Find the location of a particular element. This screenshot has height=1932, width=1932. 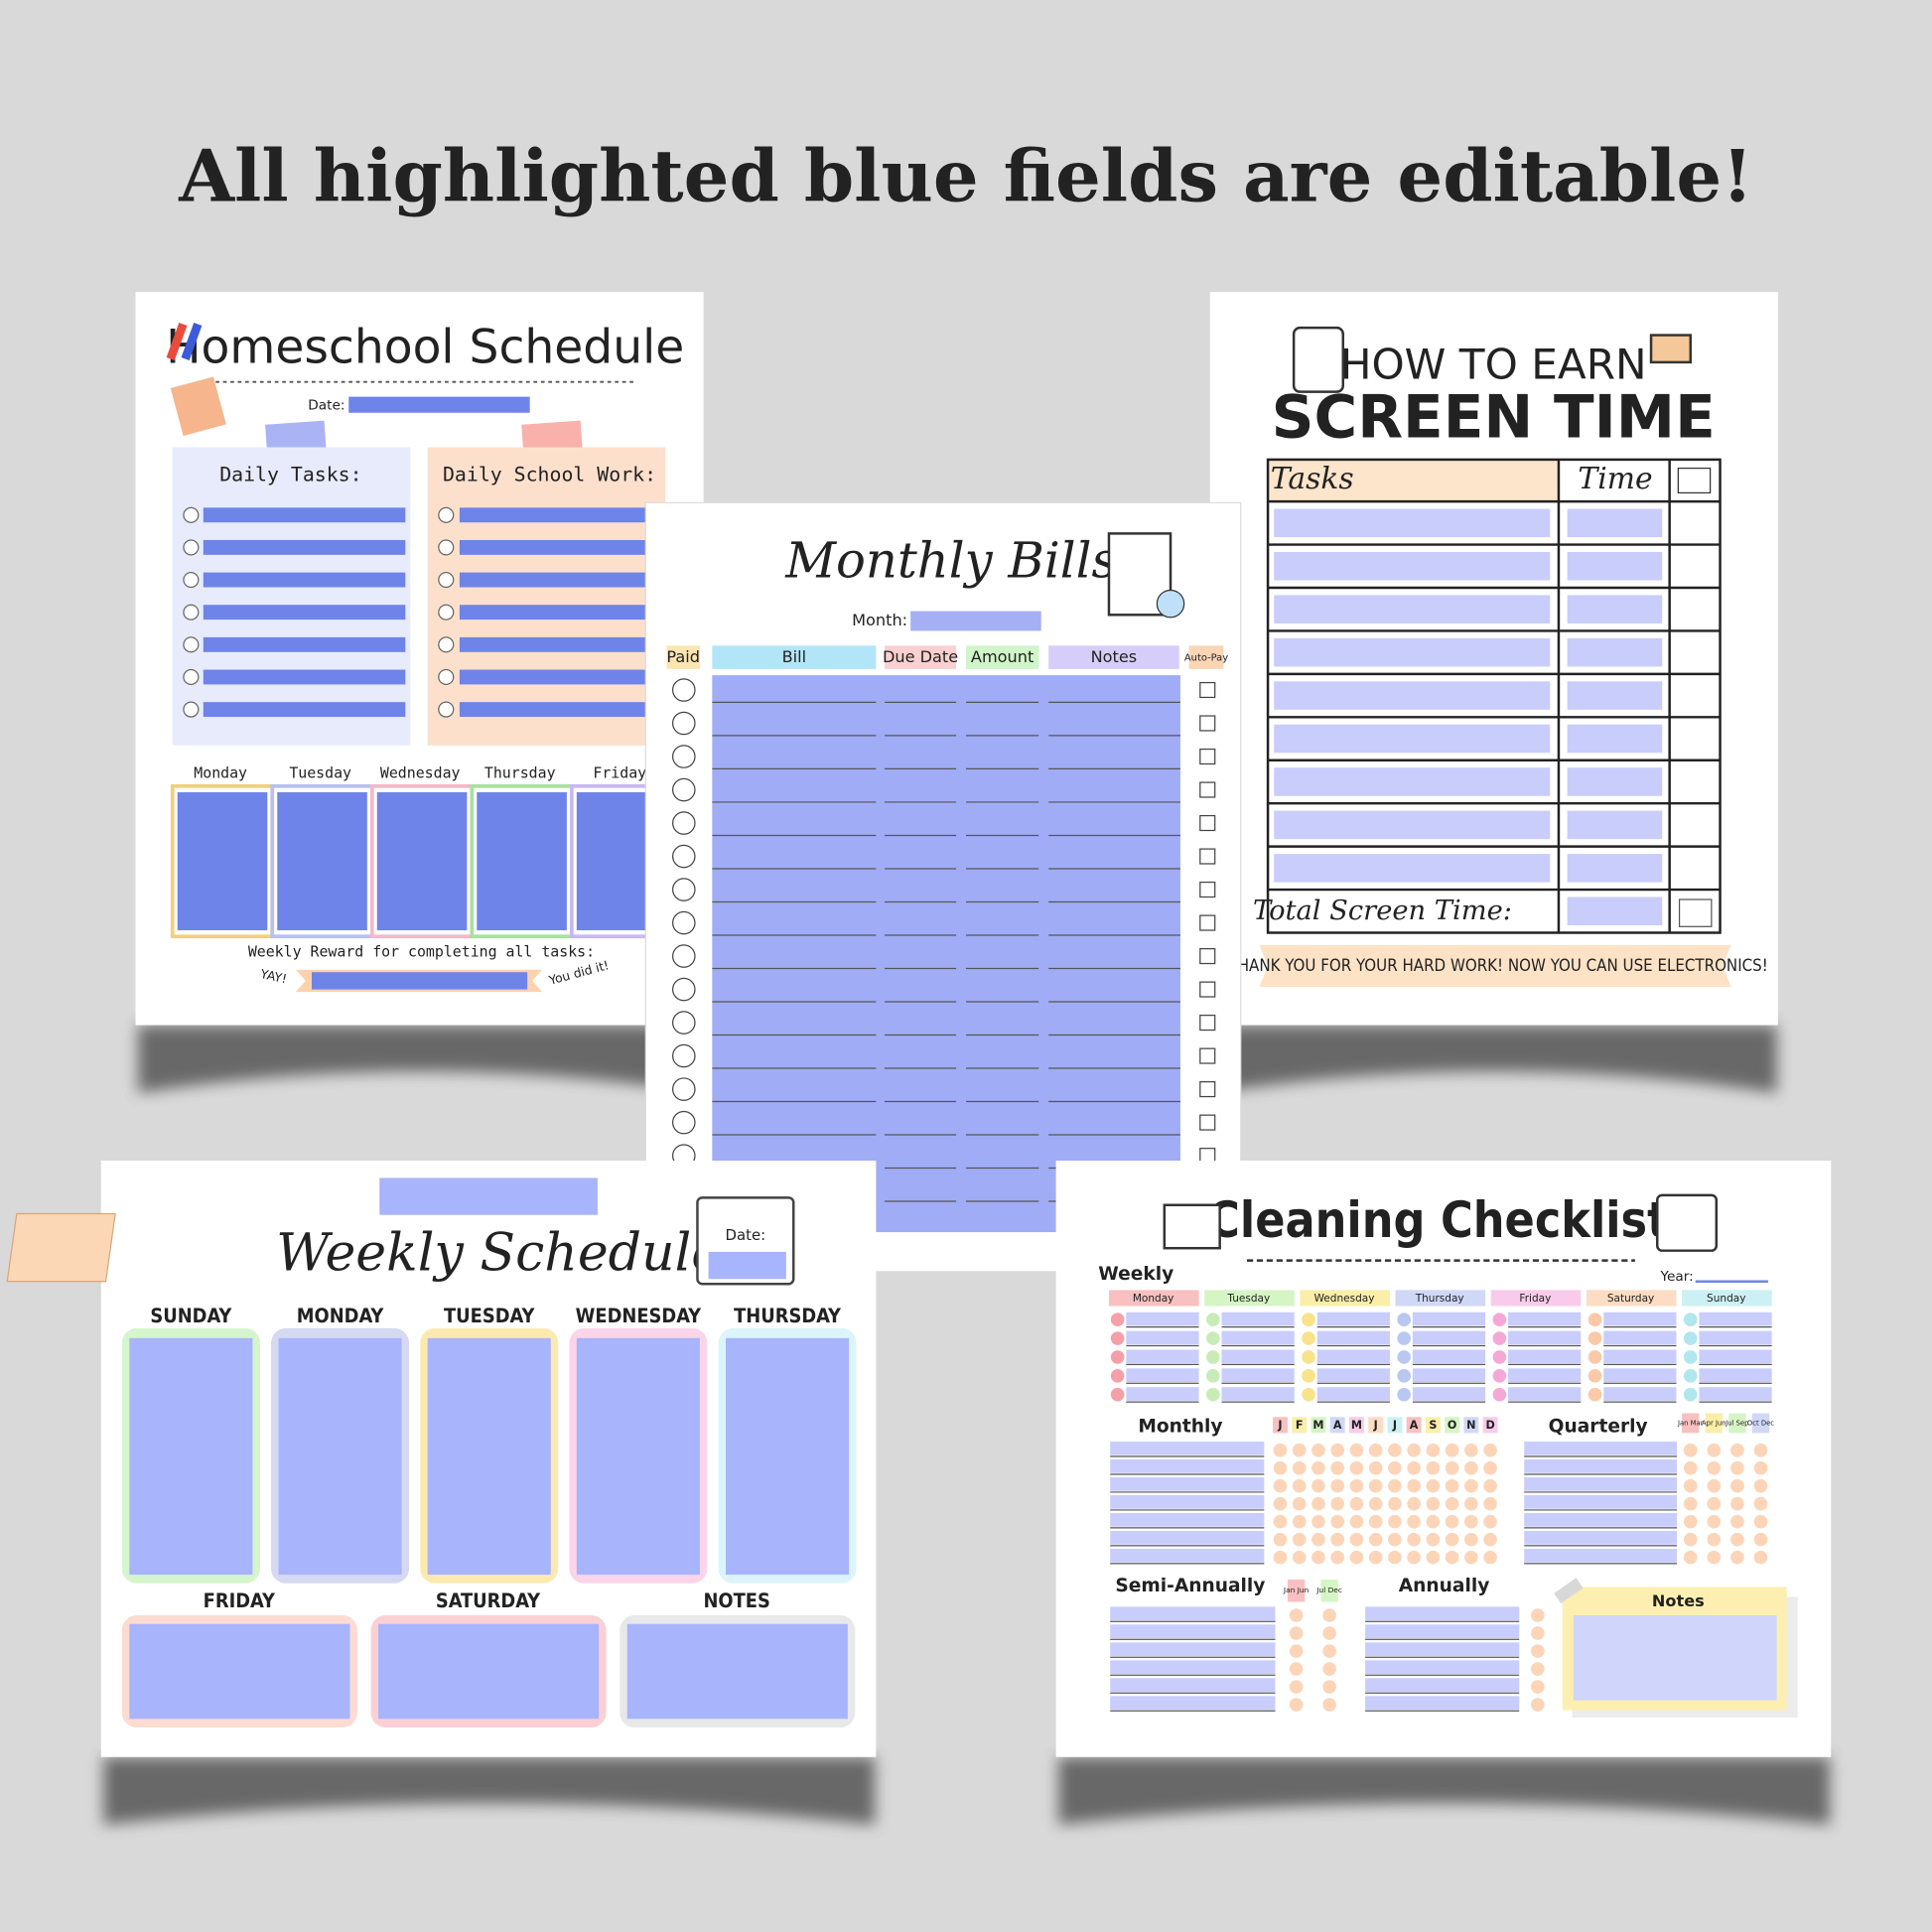

total-label: Total Screen Time: is located at coordinates (1382, 911).